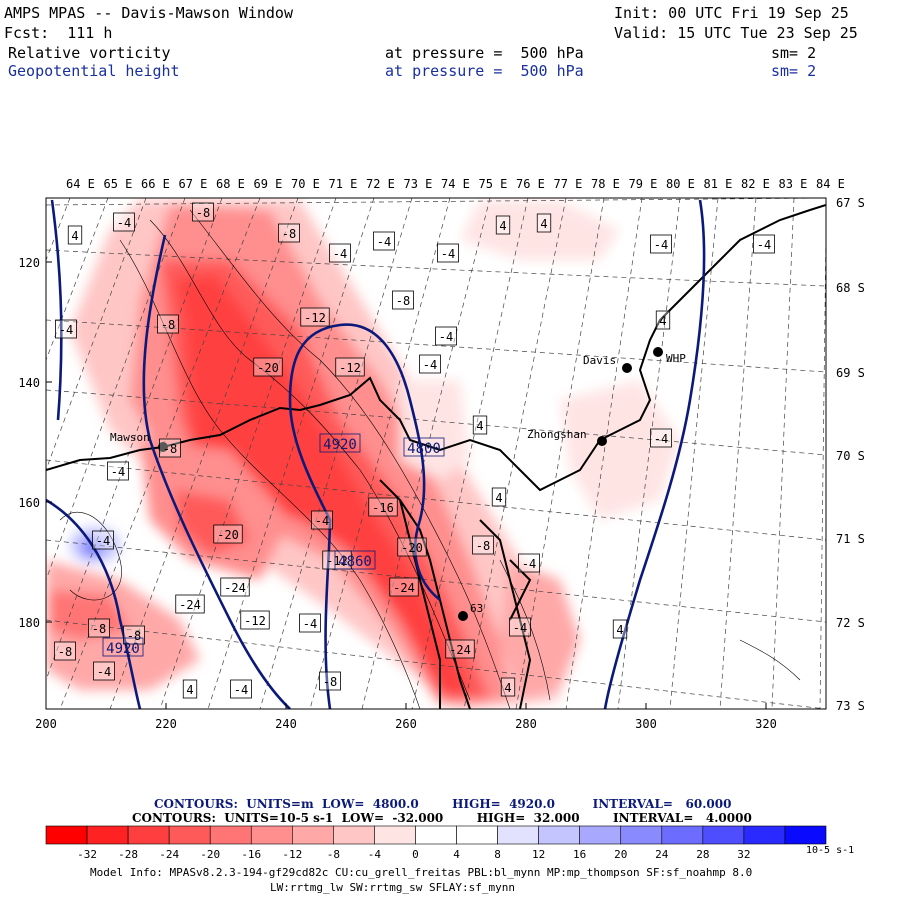 The image size is (900, 900). I want to click on x-axis-tick-label: 240, so click(286, 724).